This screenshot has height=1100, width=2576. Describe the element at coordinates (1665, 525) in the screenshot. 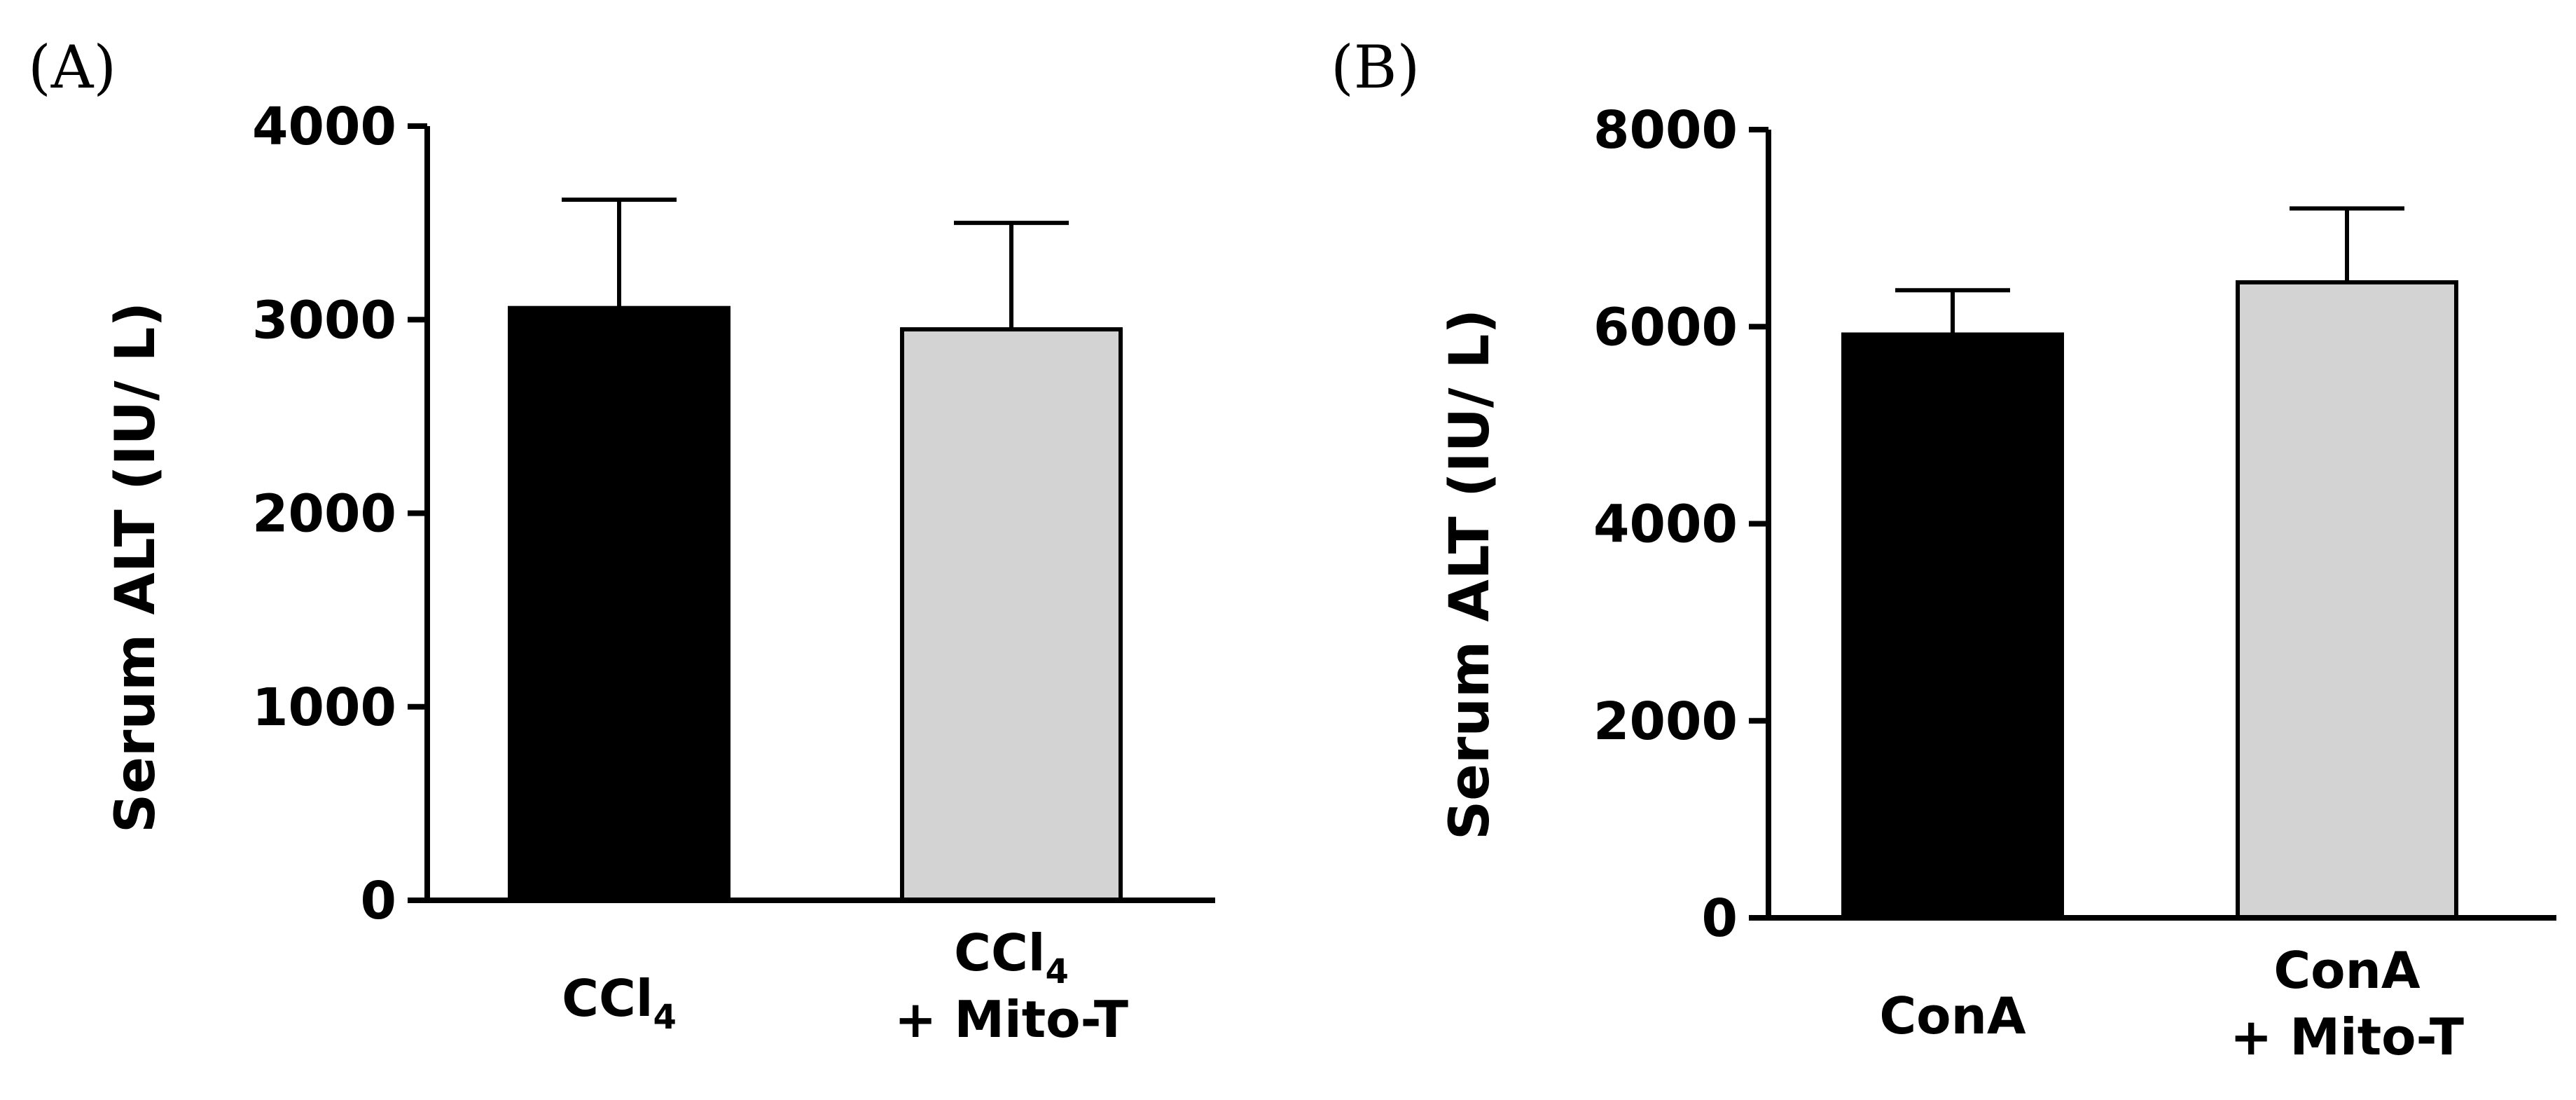

I see `panel-b-y-tick-label-2: 4000` at that location.